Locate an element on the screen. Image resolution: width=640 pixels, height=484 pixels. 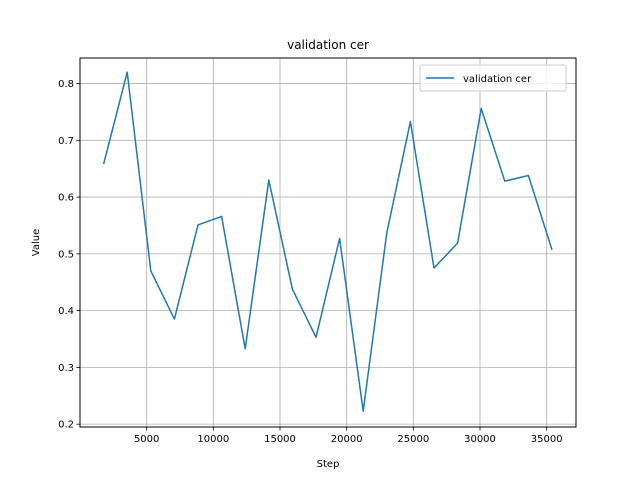
x-tick-label: 10000 is located at coordinates (213, 439).